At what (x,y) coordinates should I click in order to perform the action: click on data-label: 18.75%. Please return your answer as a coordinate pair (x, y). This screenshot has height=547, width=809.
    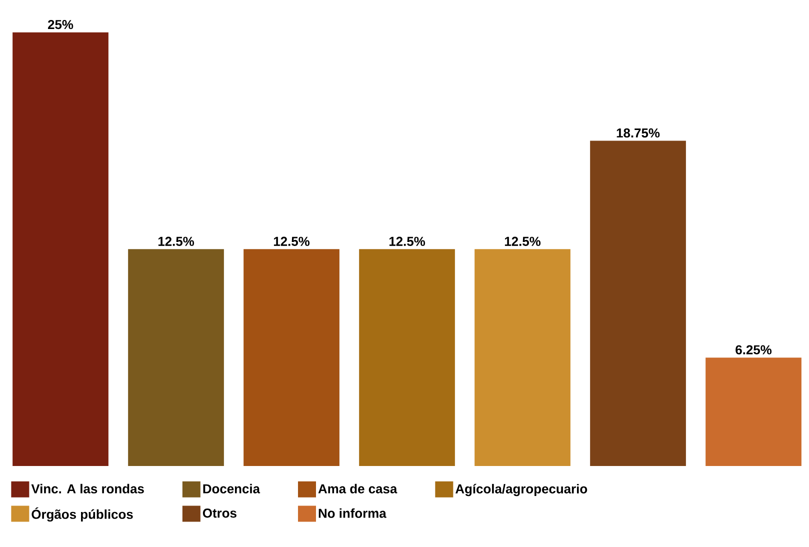
    Looking at the image, I should click on (638, 133).